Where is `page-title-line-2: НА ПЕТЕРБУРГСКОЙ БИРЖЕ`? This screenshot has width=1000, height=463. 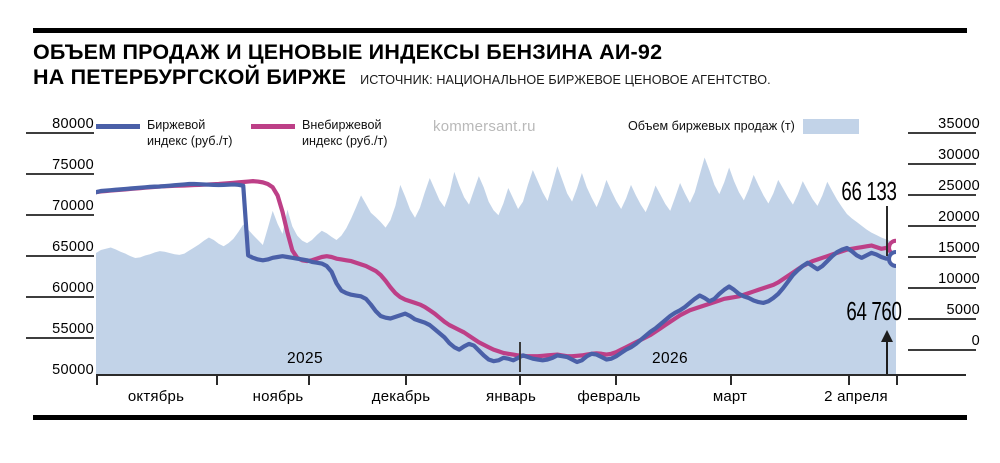
page-title-line-2: НА ПЕТЕРБУРГСКОЙ БИРЖЕ is located at coordinates (190, 77).